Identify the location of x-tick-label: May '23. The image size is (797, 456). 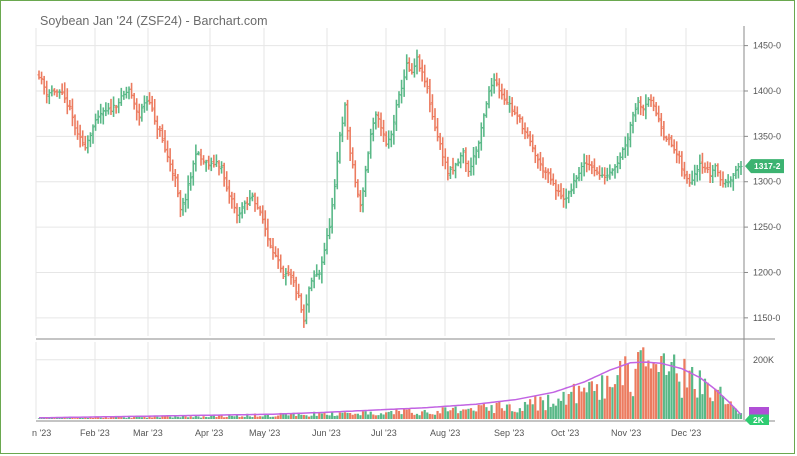
(264, 433).